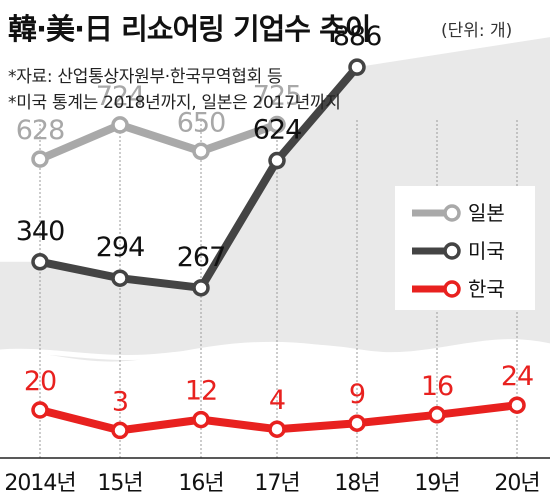  Describe the element at coordinates (120, 401) in the screenshot. I see `data-label-korea: 3` at that location.